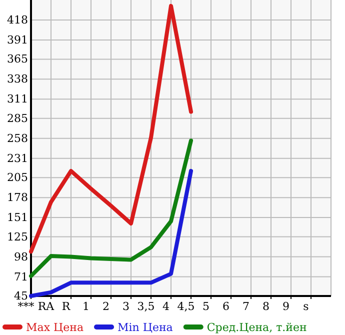 The image size is (345, 335). What do you see at coordinates (86, 306) in the screenshot?
I see `x-tick-label: 1` at bounding box center [86, 306].